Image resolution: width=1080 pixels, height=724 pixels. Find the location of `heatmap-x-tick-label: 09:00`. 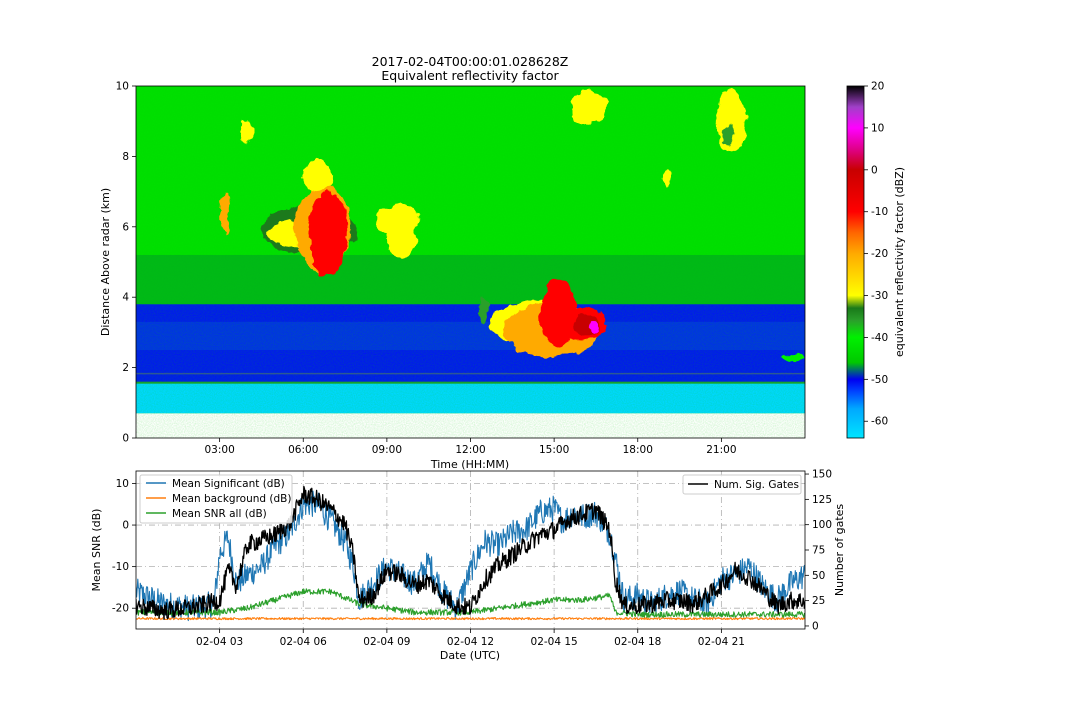

heatmap-x-tick-label: 09:00 is located at coordinates (387, 450).